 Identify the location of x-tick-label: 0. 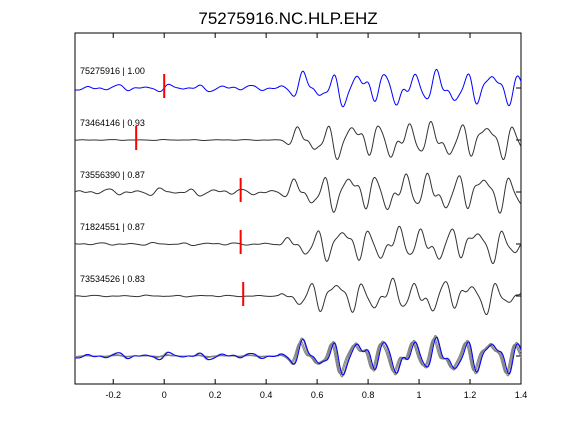
(164, 395).